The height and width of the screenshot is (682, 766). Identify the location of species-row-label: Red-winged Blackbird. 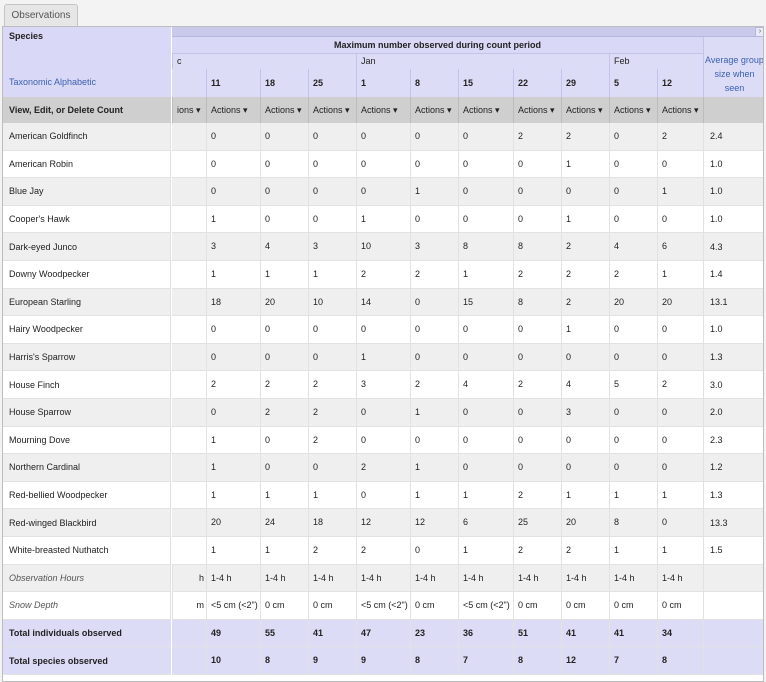
(87, 523).